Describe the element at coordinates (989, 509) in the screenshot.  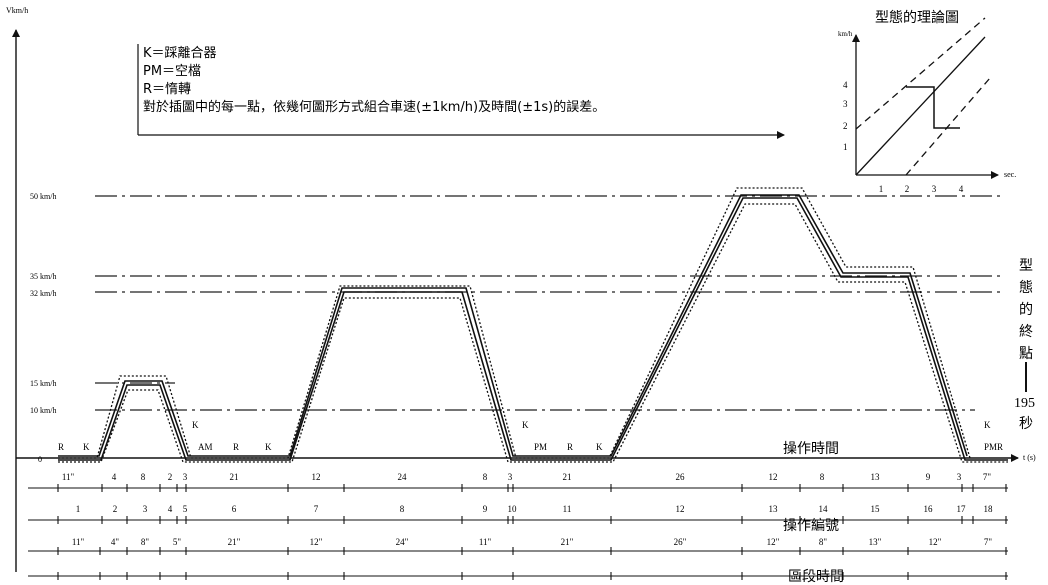
I see `op-num-18: 18` at that location.